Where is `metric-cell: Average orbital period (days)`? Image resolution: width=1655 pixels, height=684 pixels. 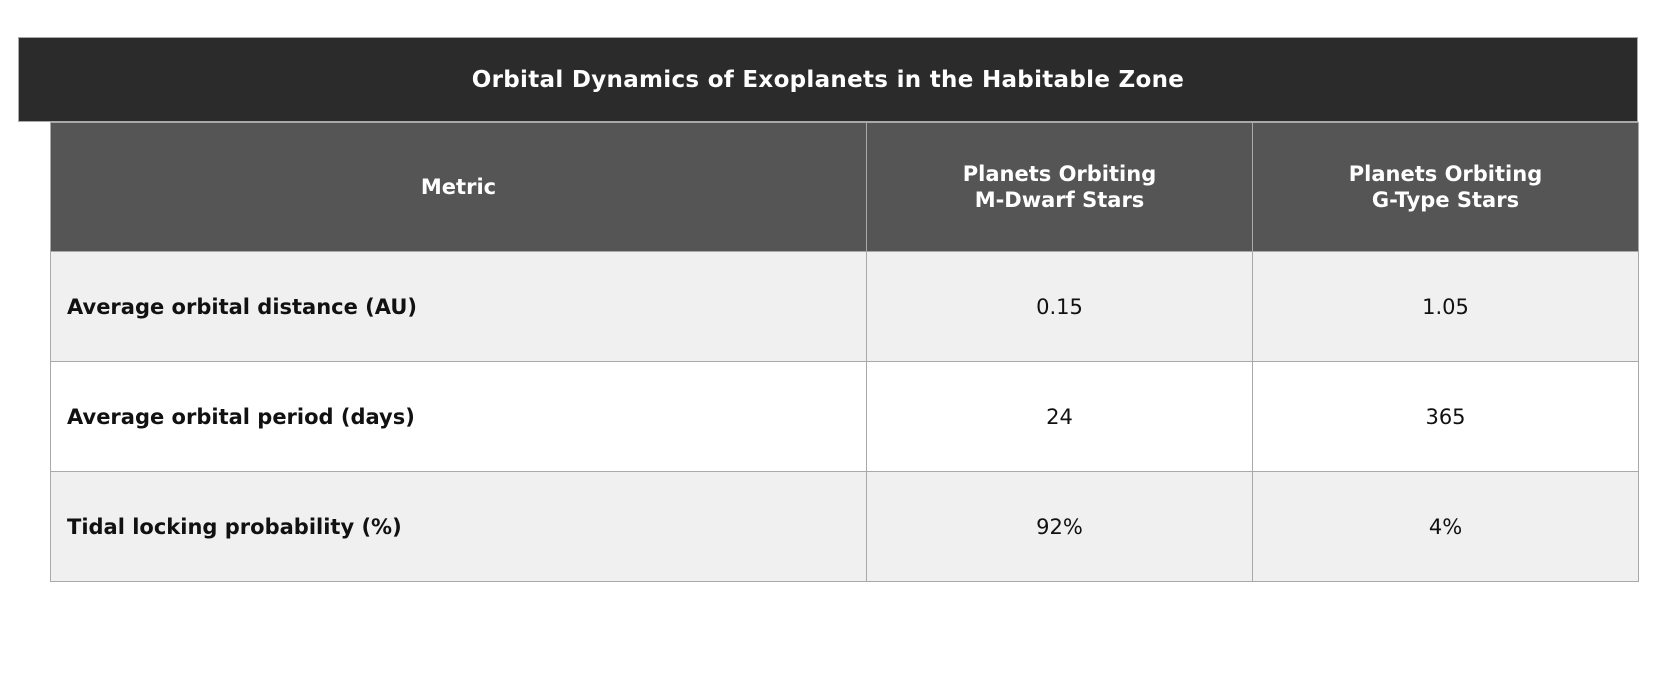
metric-cell: Average orbital period (days) is located at coordinates (458, 416).